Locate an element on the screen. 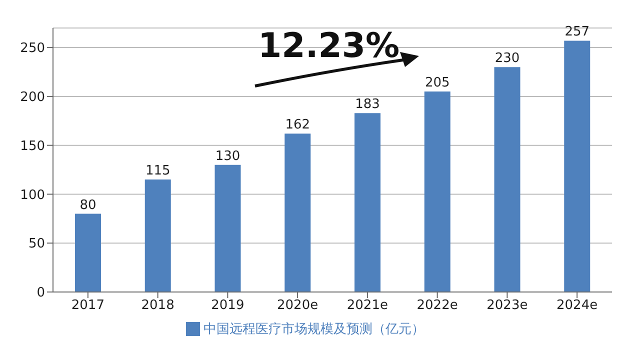 The width and height of the screenshot is (640, 351). x-tick-label: 2018 is located at coordinates (157, 306).